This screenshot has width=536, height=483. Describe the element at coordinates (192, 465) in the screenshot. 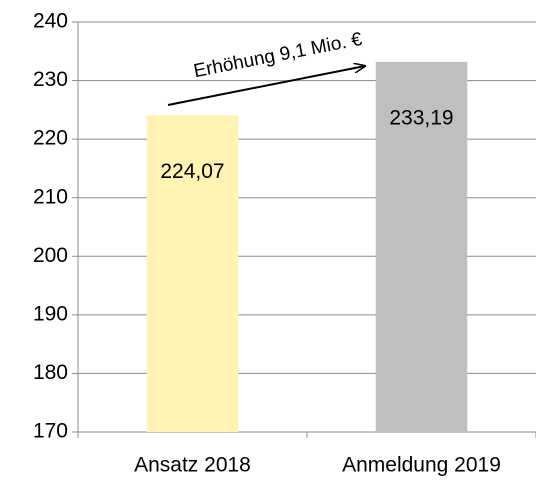

I see `x-tick-label: Ansatz 2018` at that location.